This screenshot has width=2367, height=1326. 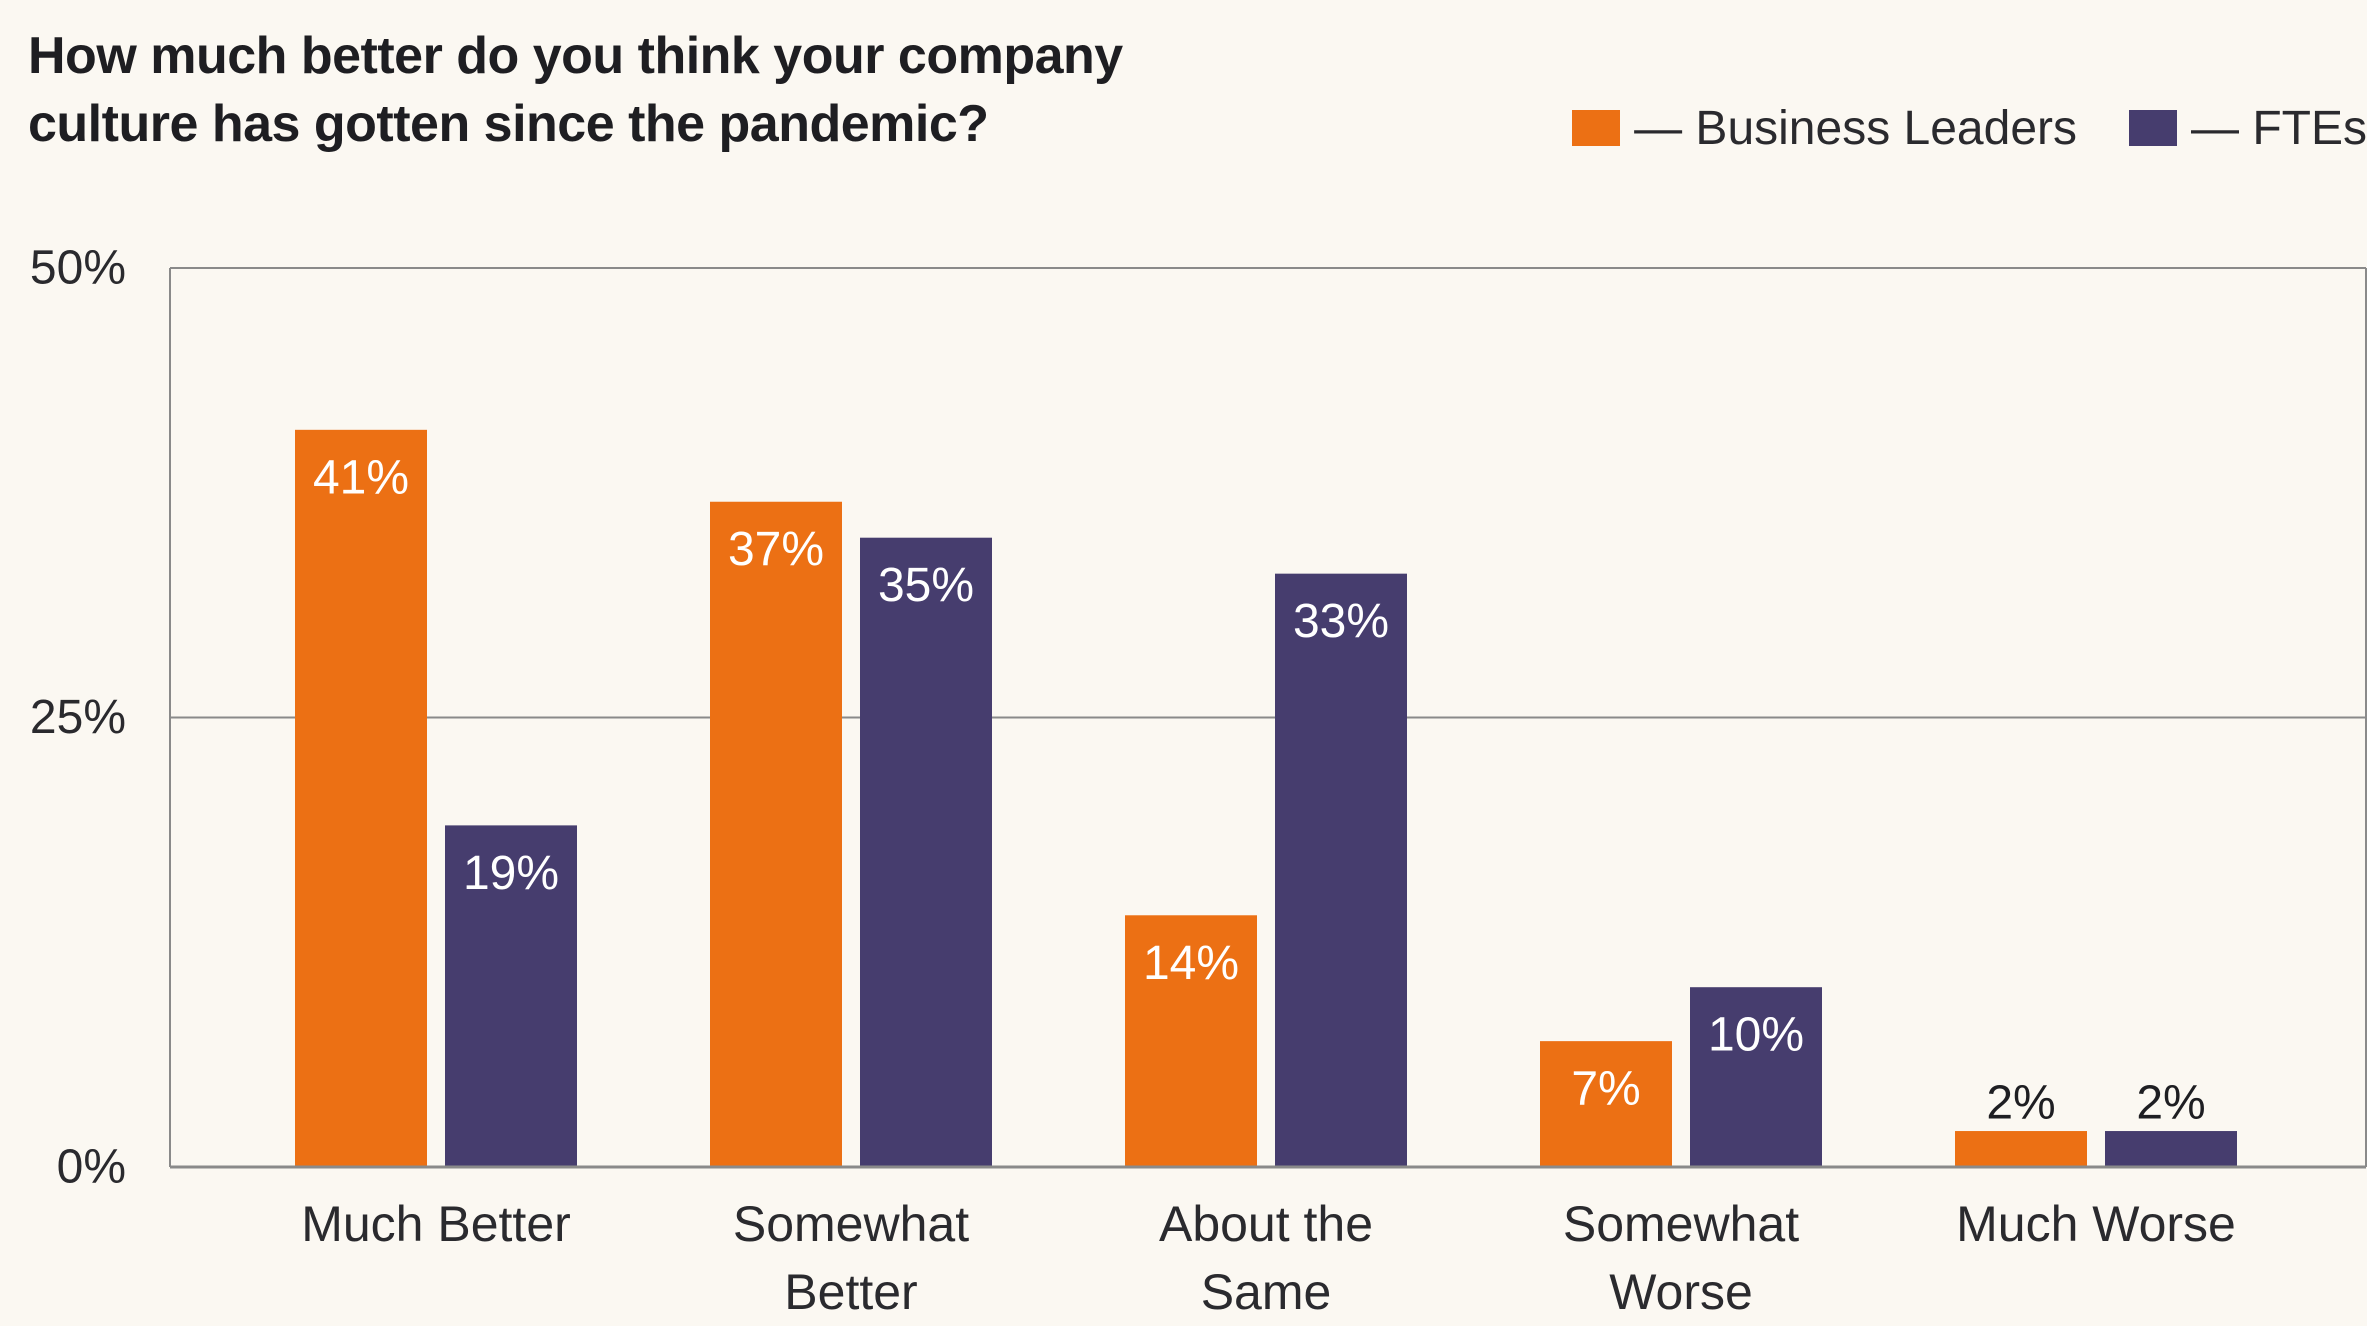 I want to click on data-label-business-leaders-4: 2%, so click(x=2020, y=1103).